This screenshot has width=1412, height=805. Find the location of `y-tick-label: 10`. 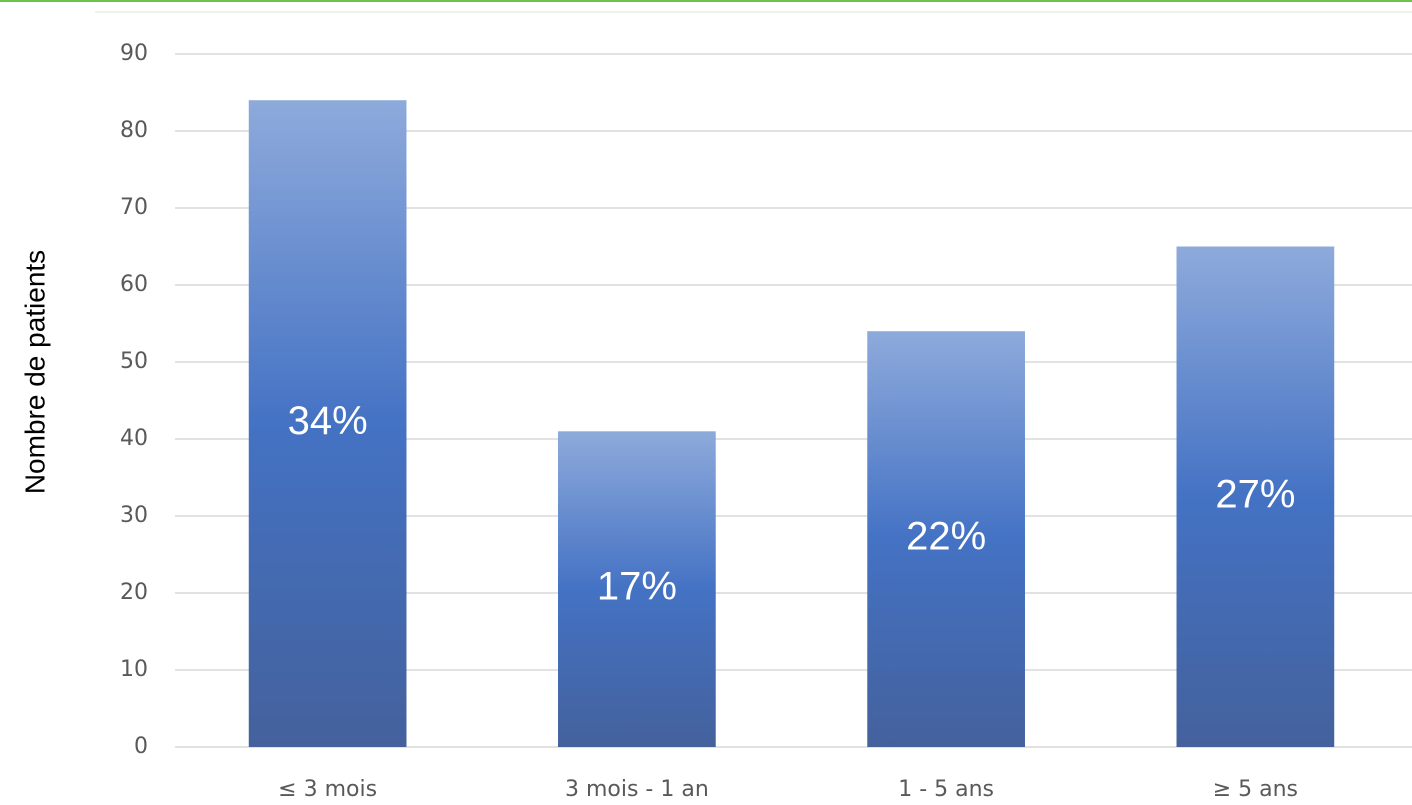

y-tick-label: 10 is located at coordinates (134, 669).